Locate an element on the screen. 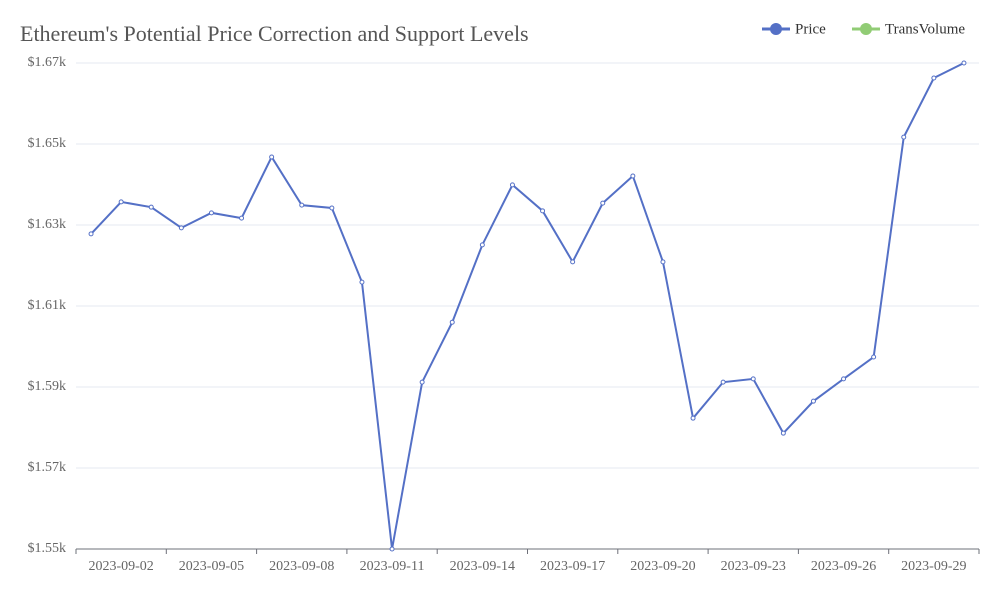 This screenshot has width=1000, height=600. x-tick-label: 2023-09-14 is located at coordinates (482, 566).